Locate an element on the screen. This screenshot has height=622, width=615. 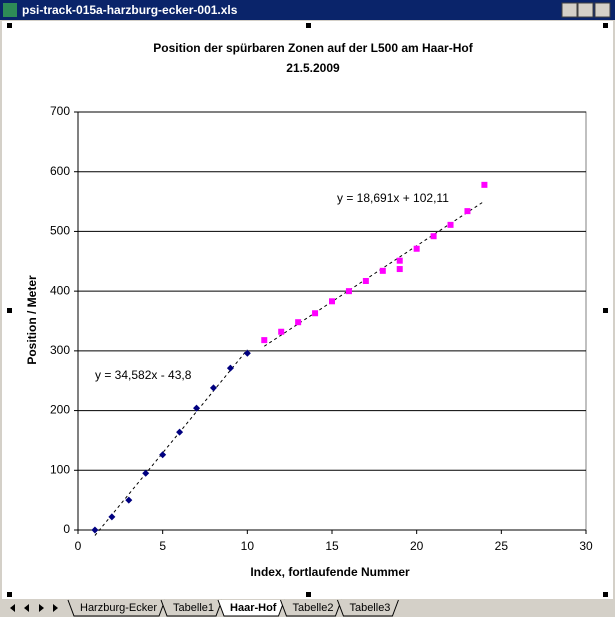
y-tick-label: 300 is located at coordinates (60, 350).